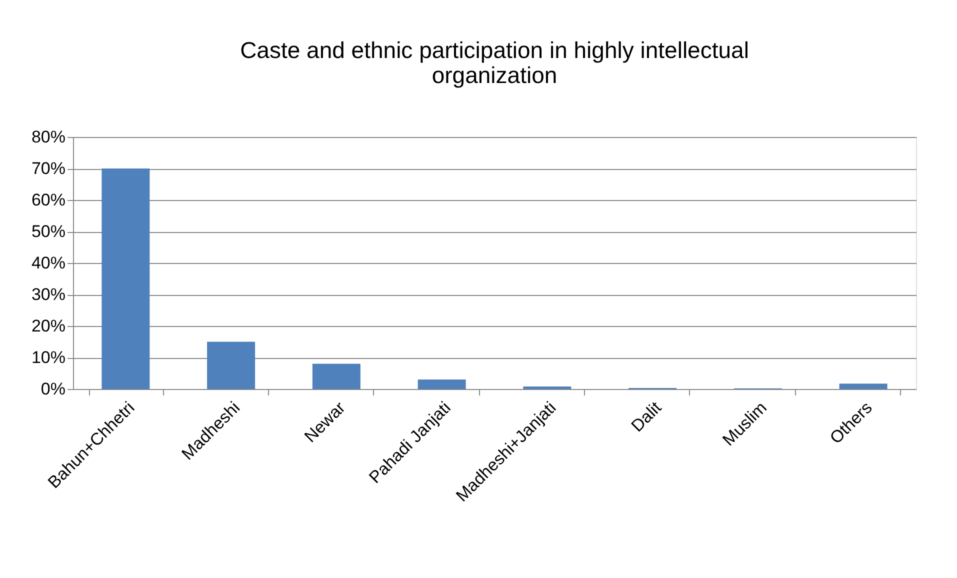 The height and width of the screenshot is (578, 957). Describe the element at coordinates (495, 75) in the screenshot. I see `text: organization` at that location.